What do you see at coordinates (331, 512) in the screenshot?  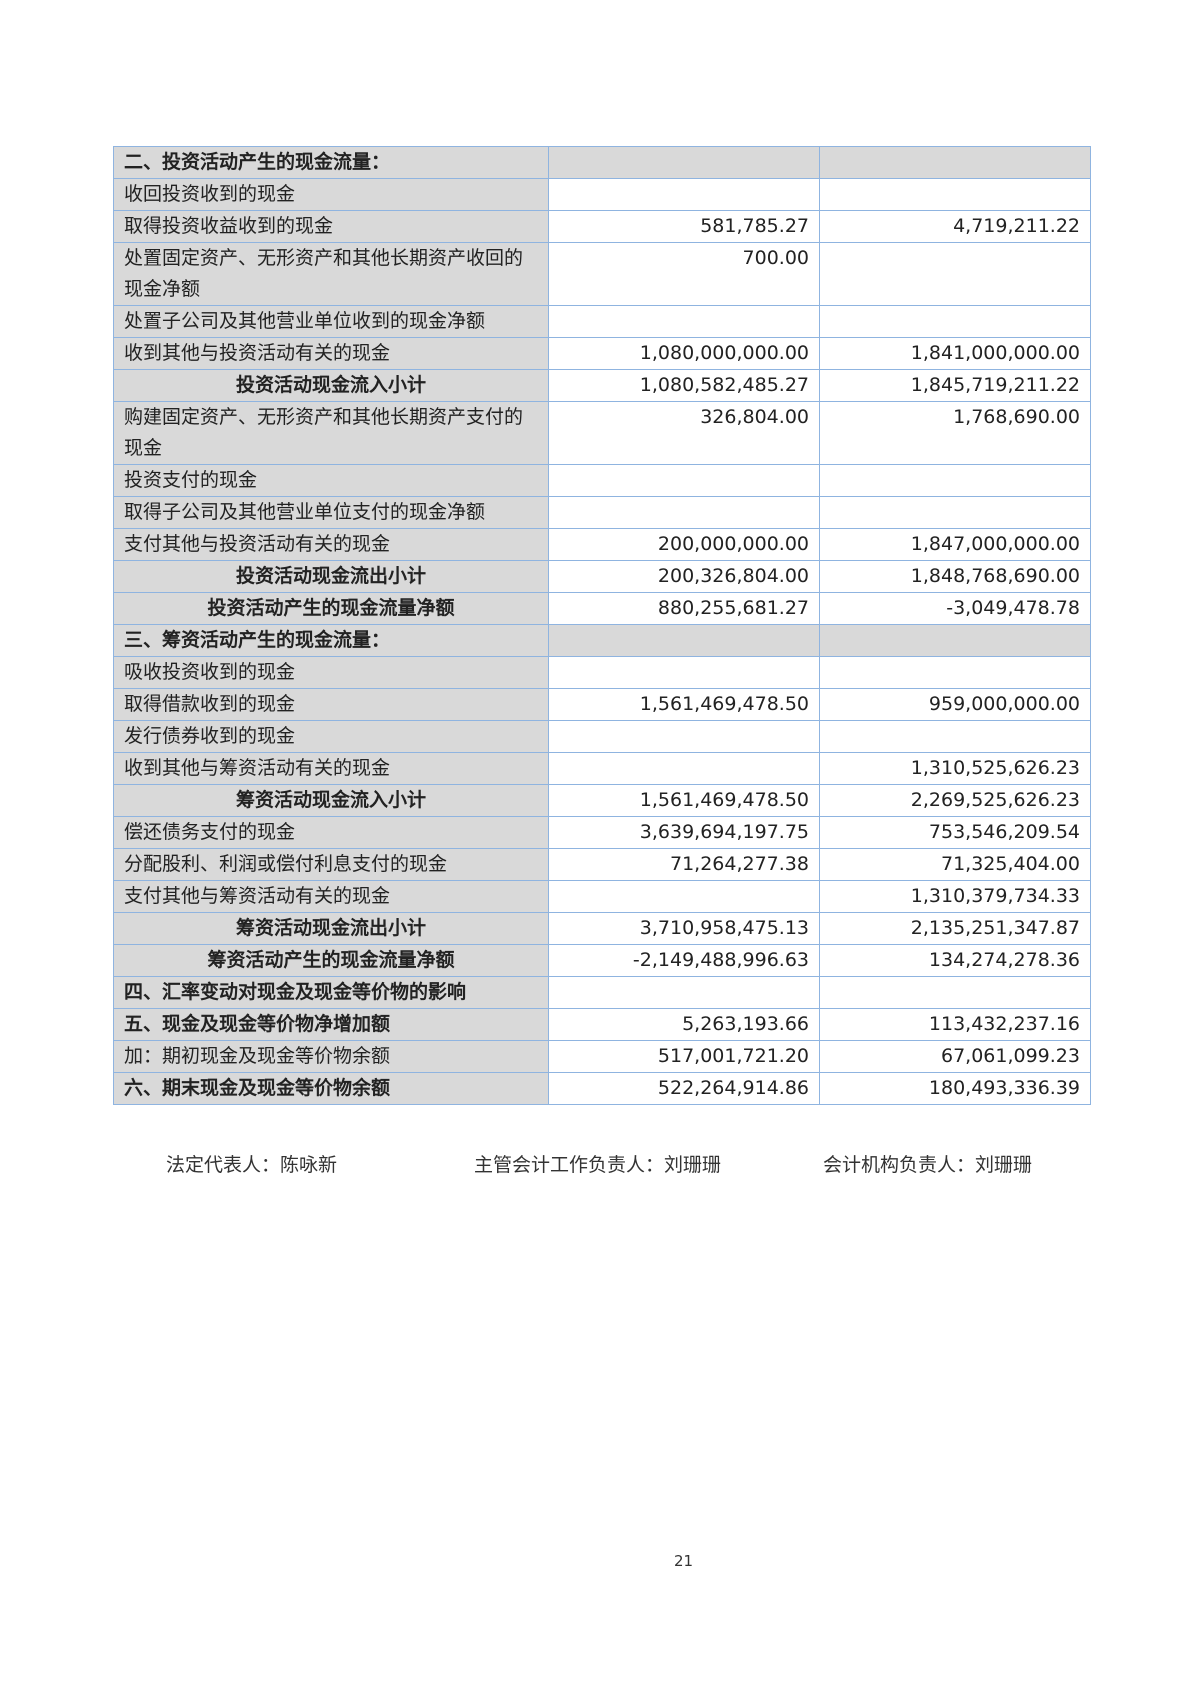 I see `row-label: 取得子公司及其他营业单位支付的现金净额` at bounding box center [331, 512].